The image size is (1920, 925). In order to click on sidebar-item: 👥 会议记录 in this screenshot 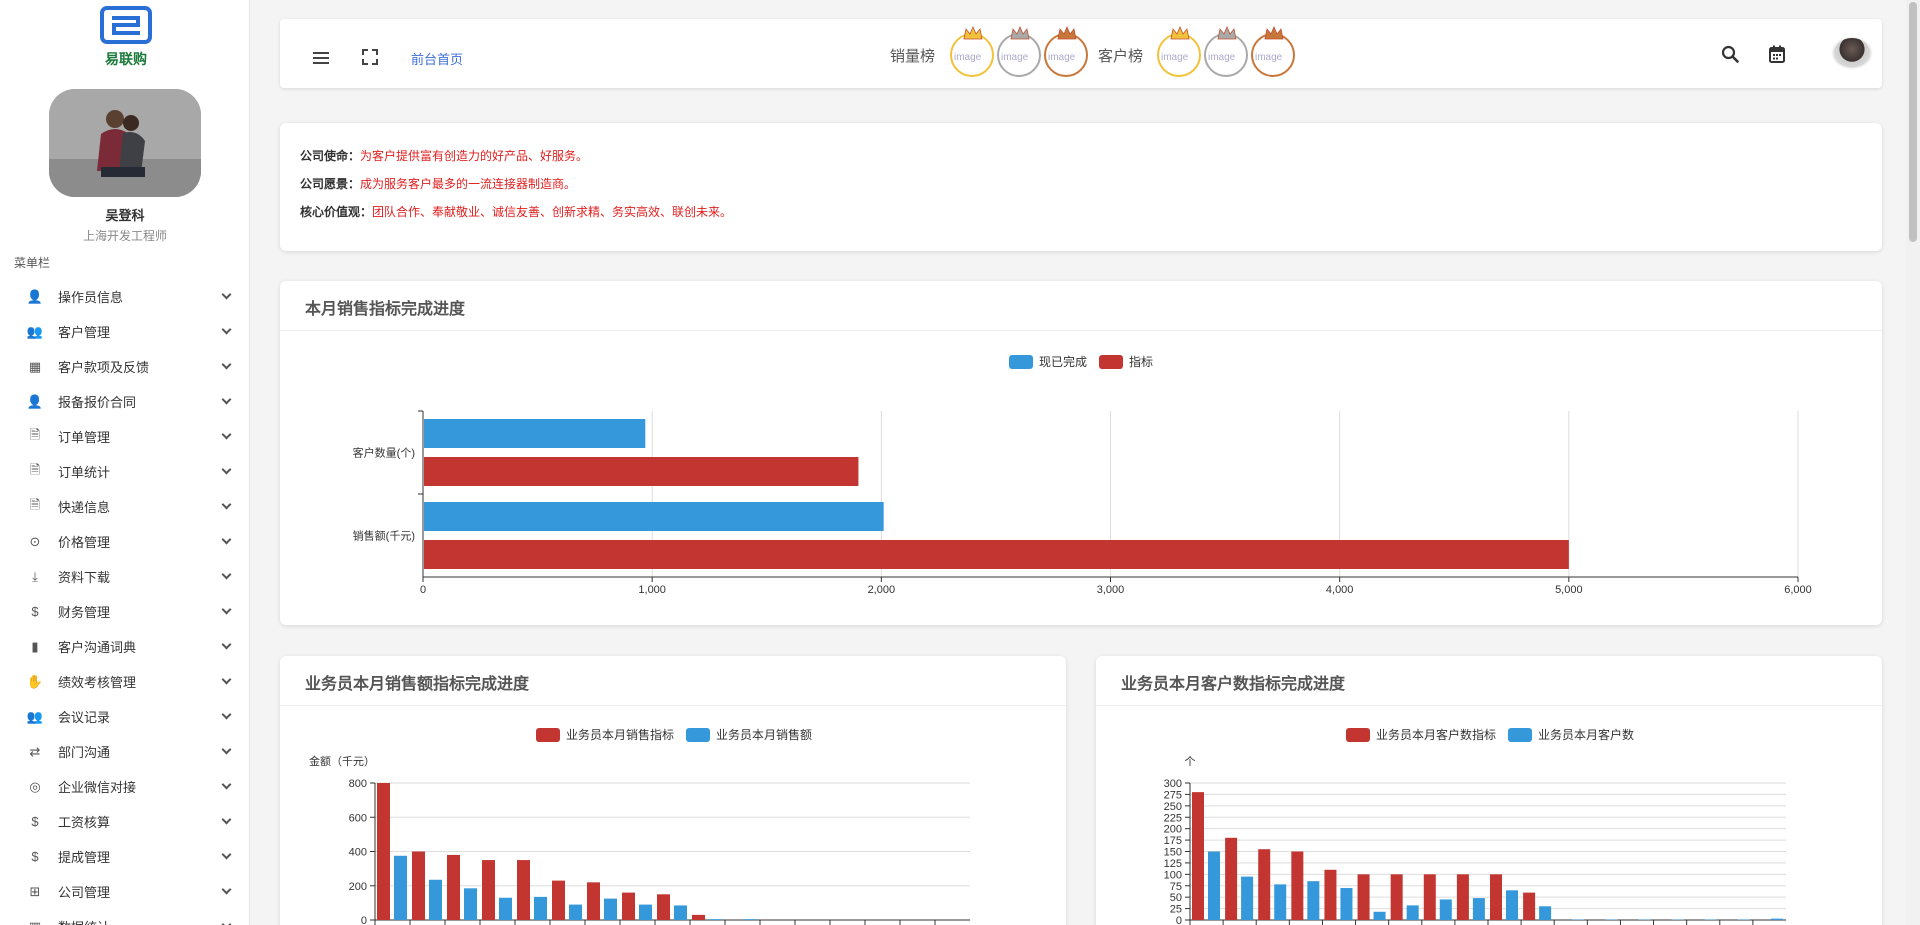, I will do `click(124, 716)`.